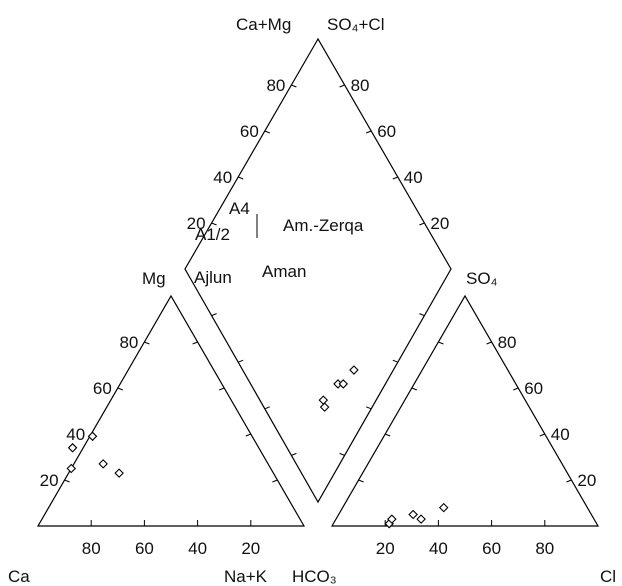 This screenshot has width=622, height=586. What do you see at coordinates (560, 434) in the screenshot?
I see `so4-axis-tick-label: 40` at bounding box center [560, 434].